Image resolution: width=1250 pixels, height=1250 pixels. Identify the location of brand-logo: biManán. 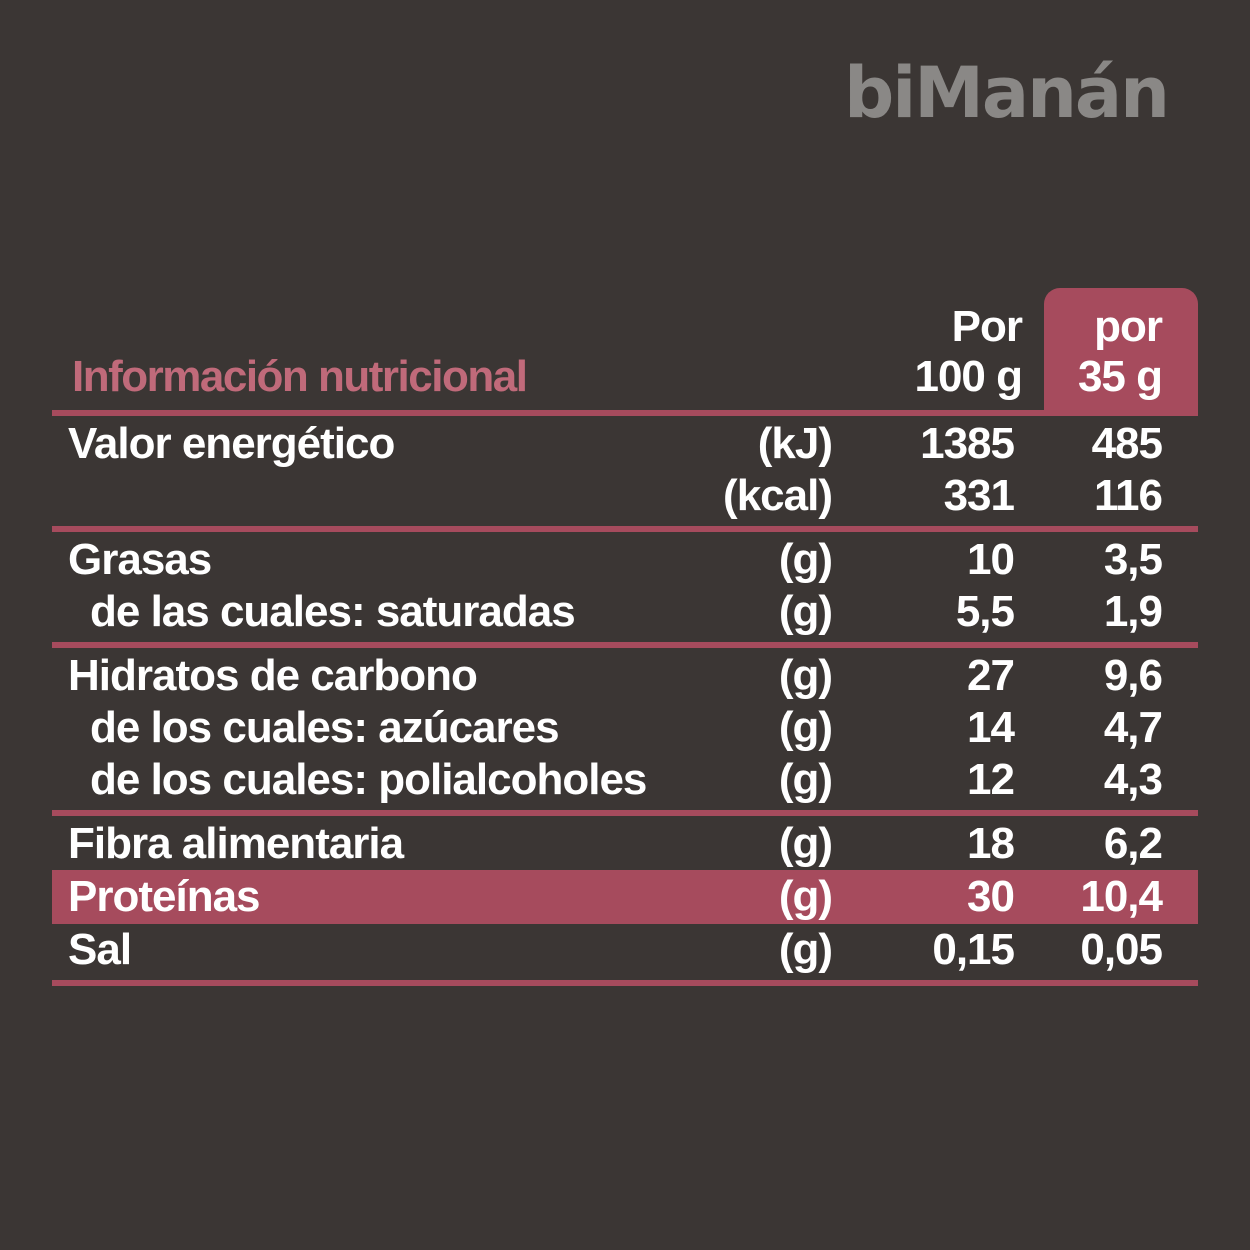
(1007, 93).